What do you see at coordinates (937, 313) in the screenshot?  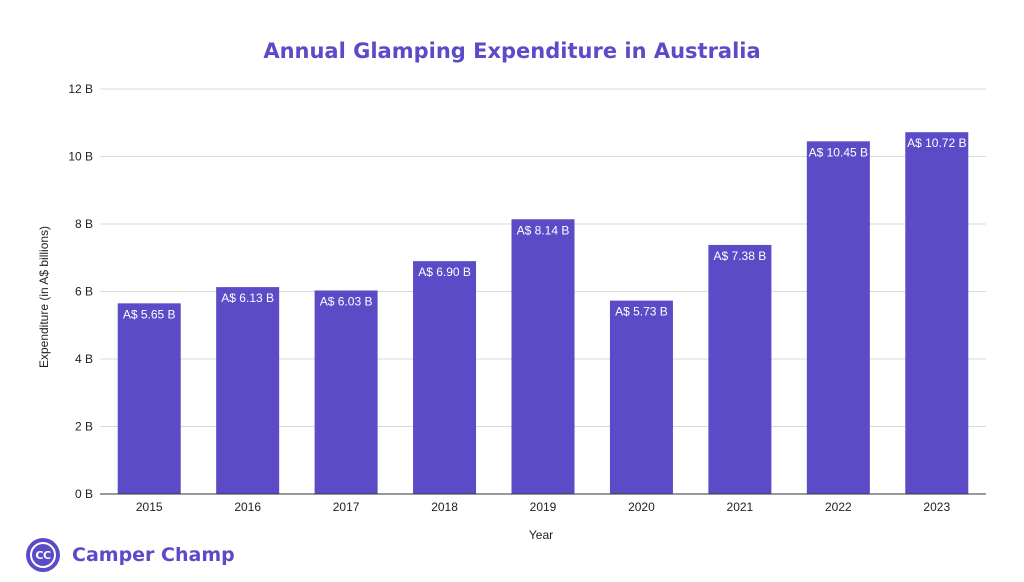 I see `bar-2023` at bounding box center [937, 313].